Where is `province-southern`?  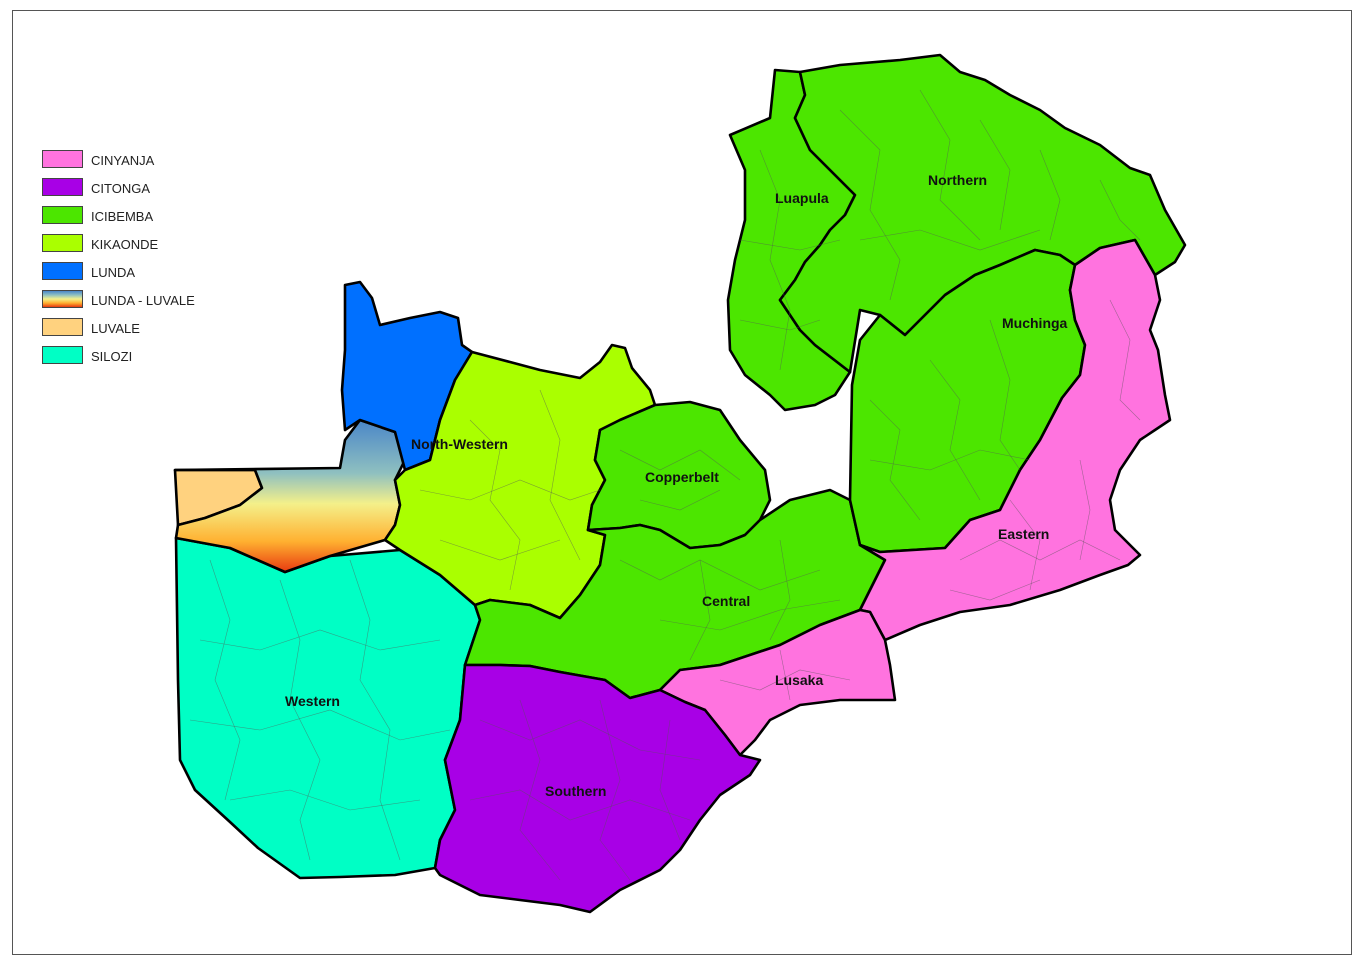
province-southern is located at coordinates (597, 788).